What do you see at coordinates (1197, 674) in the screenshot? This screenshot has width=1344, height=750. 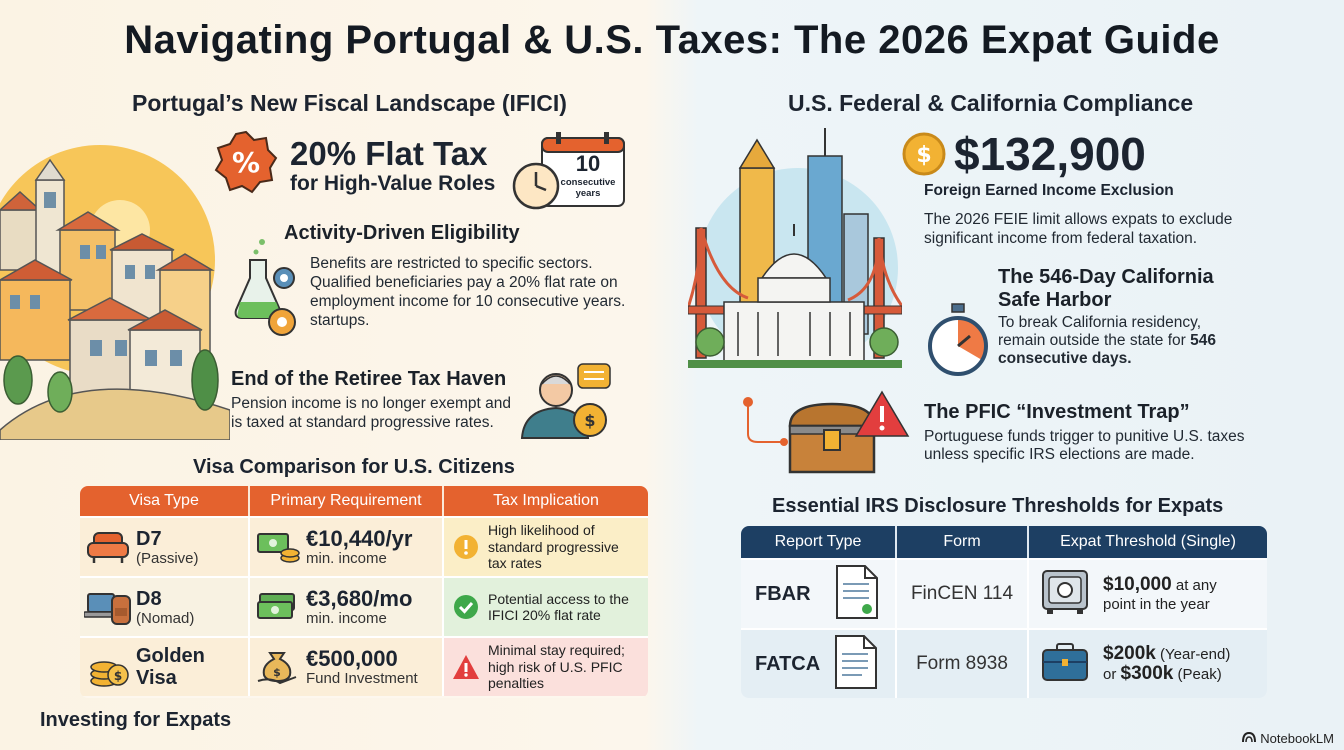 I see `threshold-detail-peak: (Peak)` at bounding box center [1197, 674].